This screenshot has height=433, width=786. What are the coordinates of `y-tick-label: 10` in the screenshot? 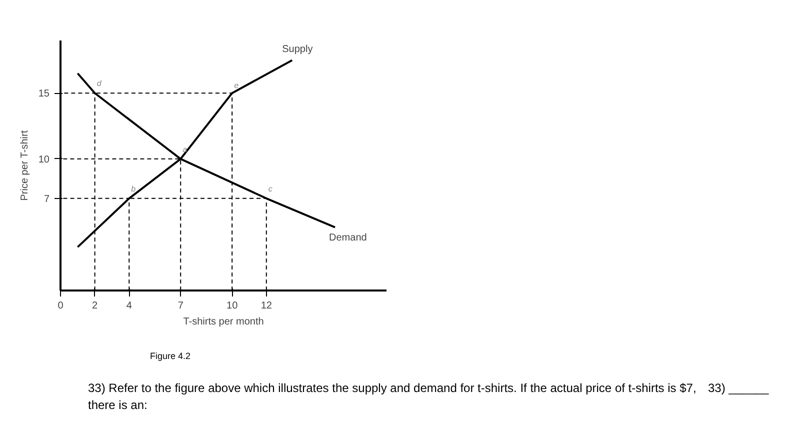 It's located at (44, 160).